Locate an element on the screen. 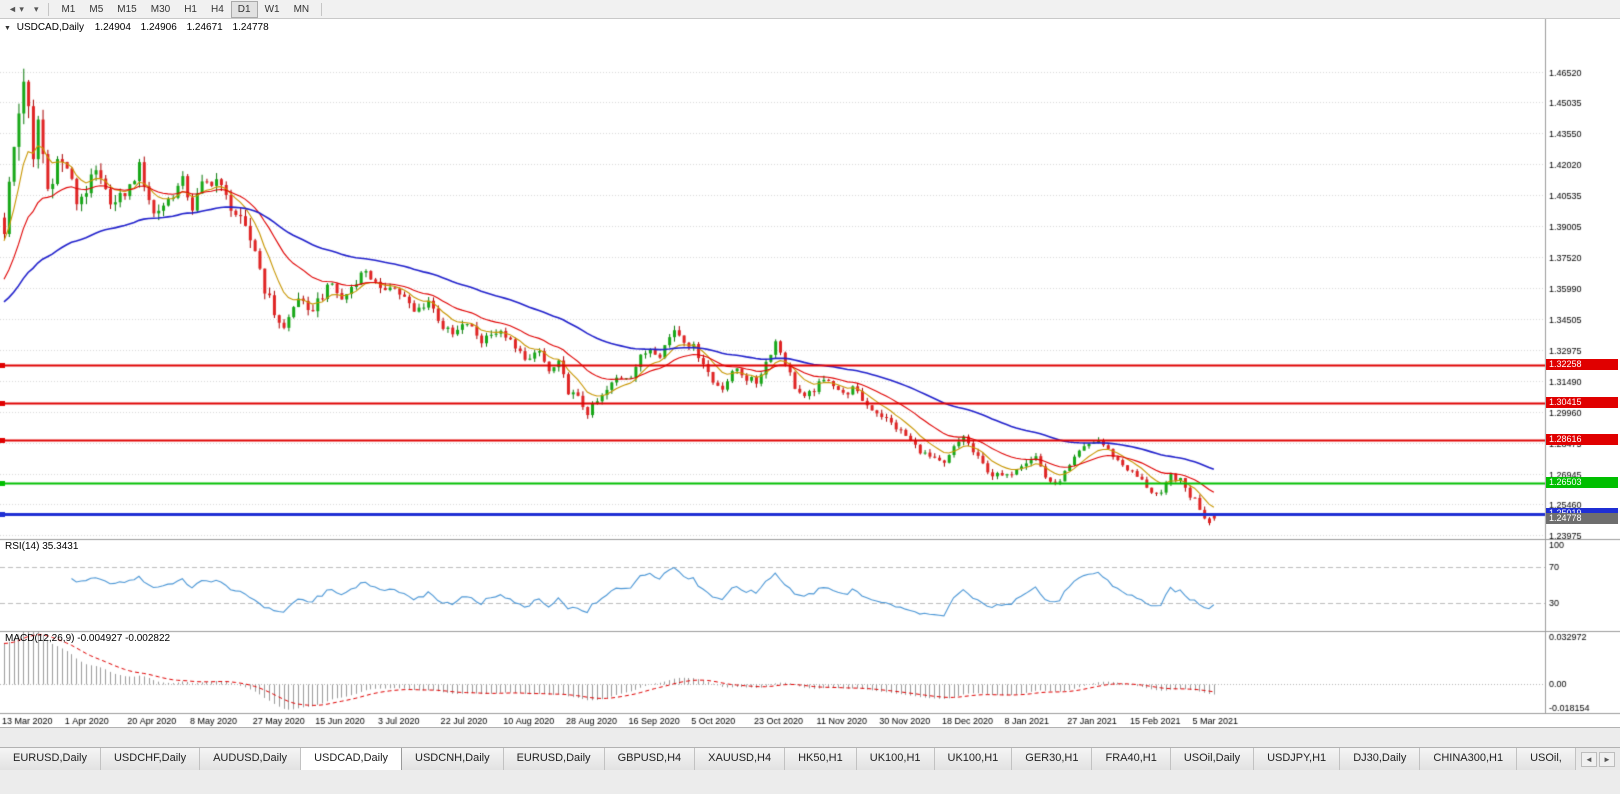 This screenshot has height=794, width=1620. timeframe-button-group: M1 M5 M15 M30 H1 H4 D1 W1 MN is located at coordinates (185, 9).